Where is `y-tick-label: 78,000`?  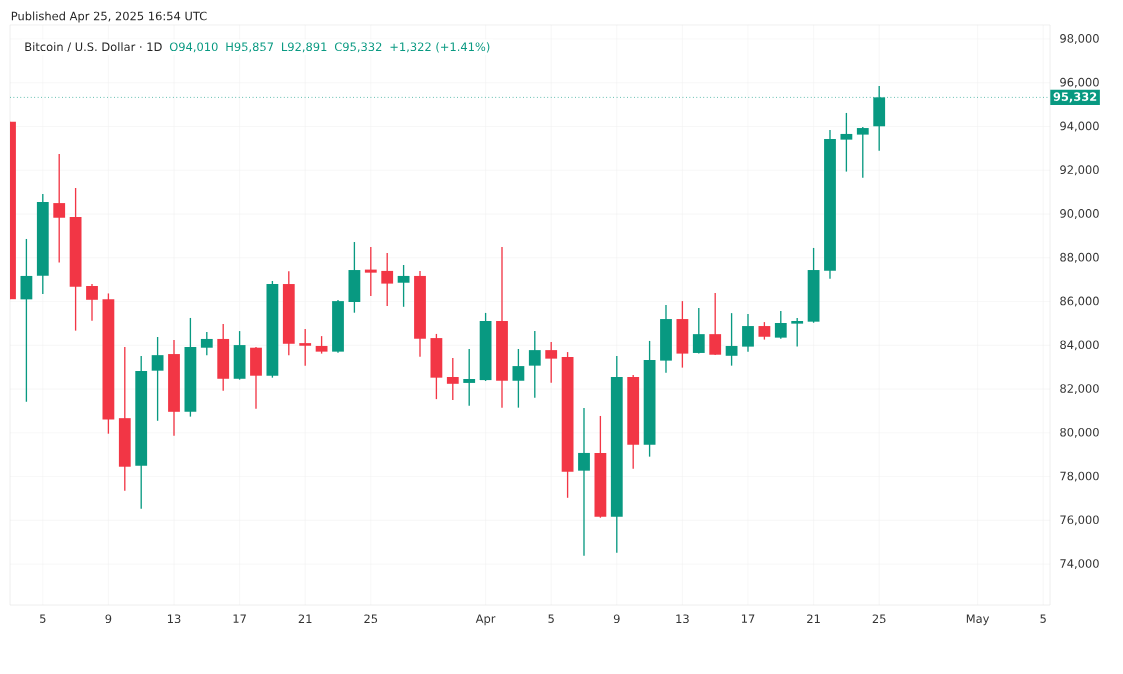
y-tick-label: 78,000 is located at coordinates (1079, 476).